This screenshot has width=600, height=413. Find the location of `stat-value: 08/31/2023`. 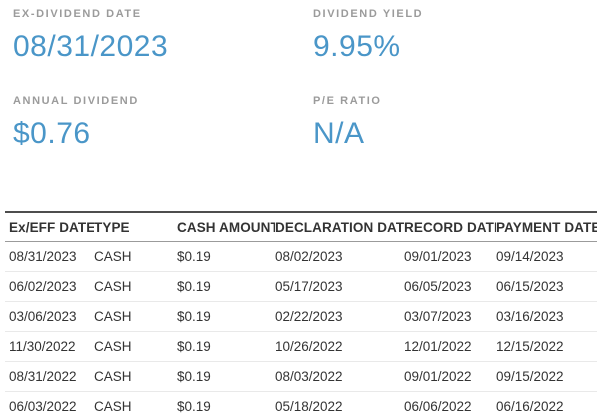

stat-value: 08/31/2023 is located at coordinates (91, 46).